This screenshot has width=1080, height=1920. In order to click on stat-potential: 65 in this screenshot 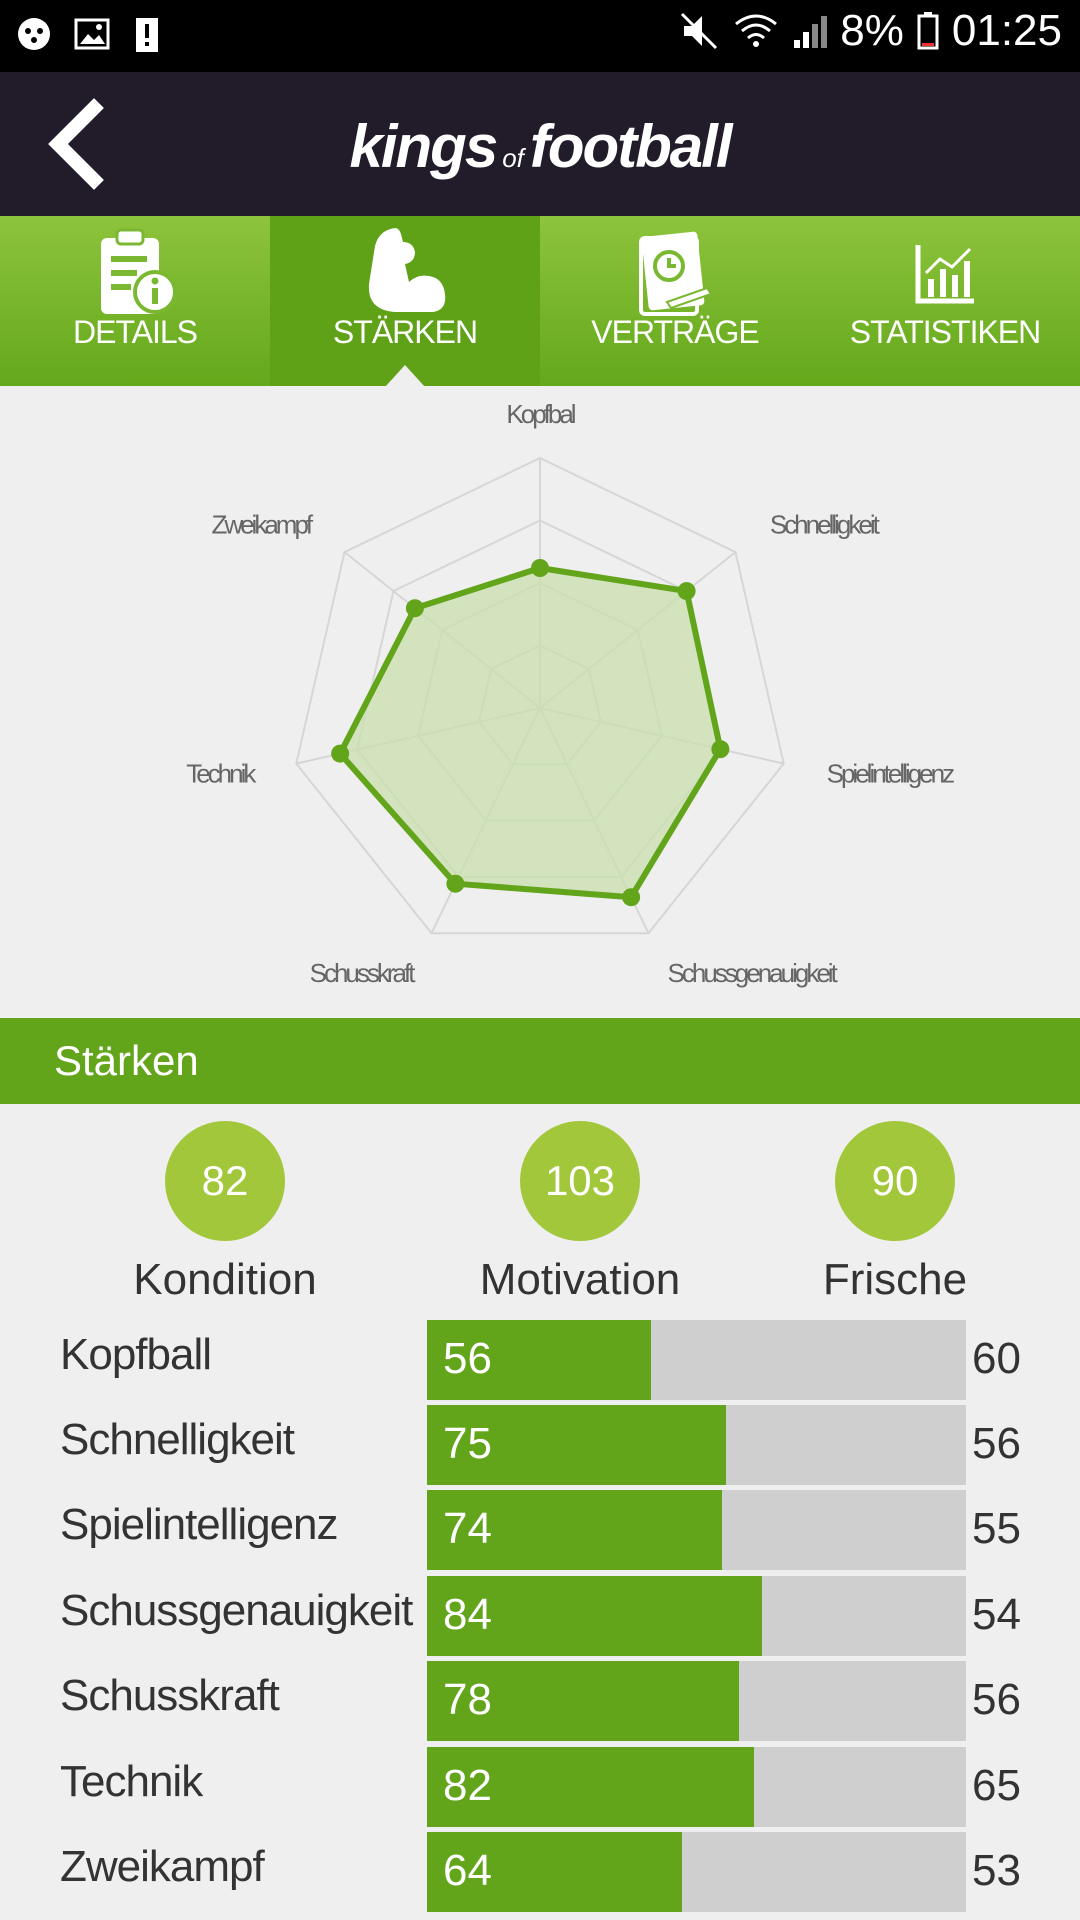, I will do `click(996, 1785)`.